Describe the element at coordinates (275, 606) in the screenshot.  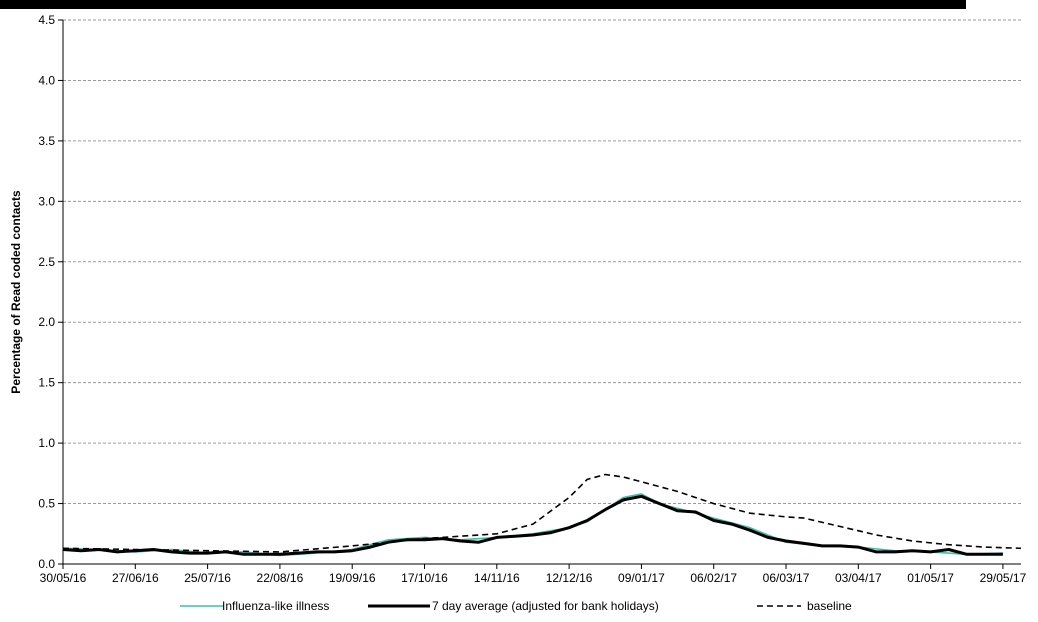
I see `legend-label-0: Influenza-like illness` at that location.